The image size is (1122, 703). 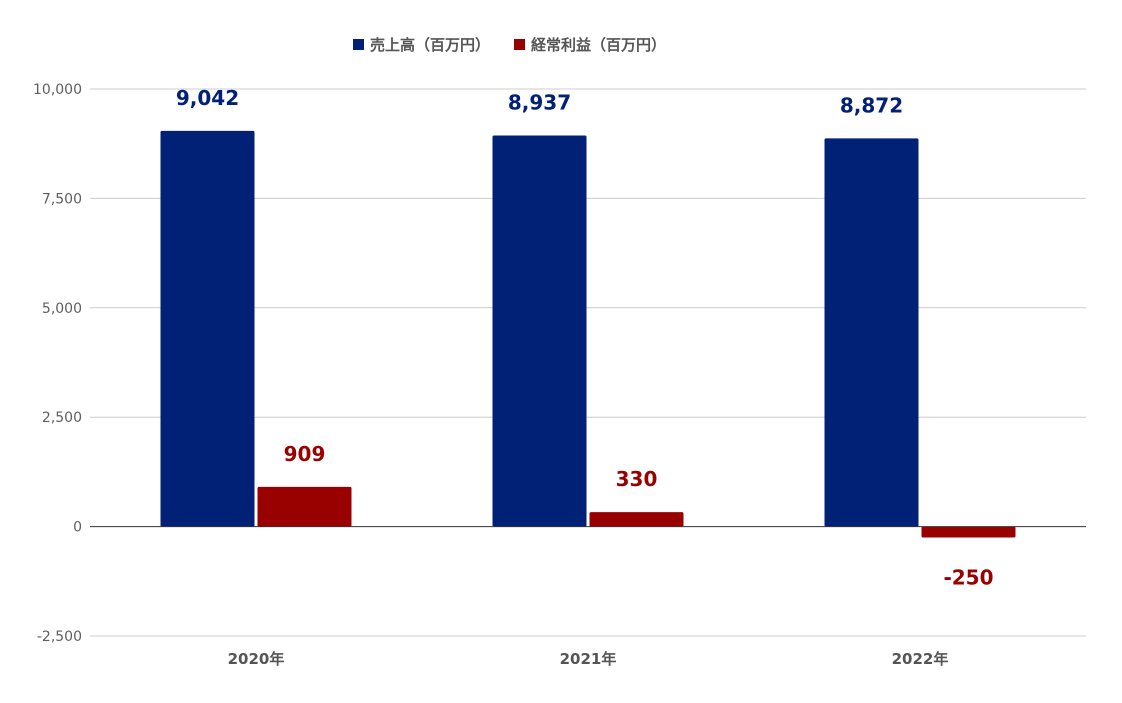 I want to click on y-tick-label: 10,000, so click(x=57, y=90).